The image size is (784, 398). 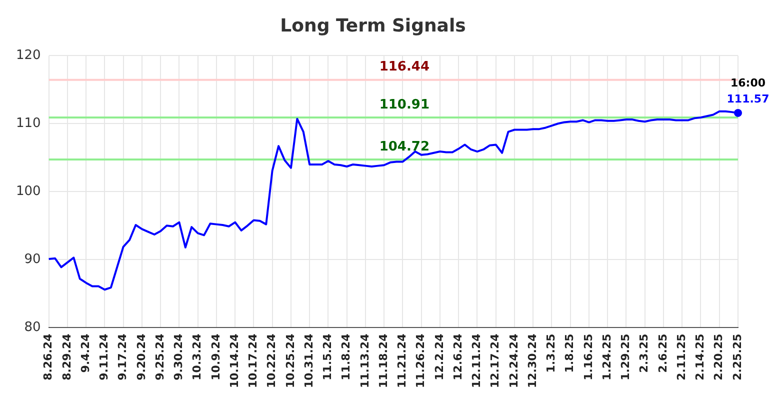 What do you see at coordinates (644, 353) in the screenshot?
I see `x-tick-label: 2.3.25` at bounding box center [644, 353].